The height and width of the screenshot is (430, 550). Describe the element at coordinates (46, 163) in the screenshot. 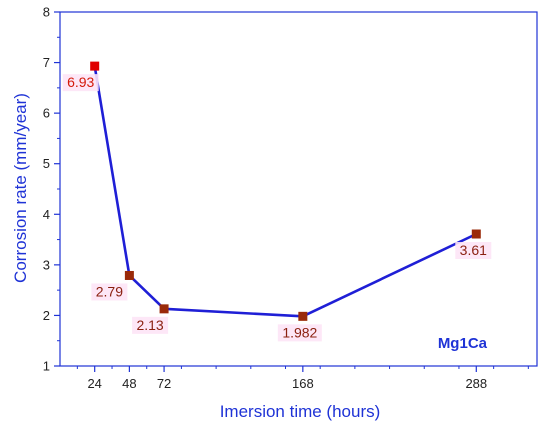

I see `y-tick-label: 5` at that location.